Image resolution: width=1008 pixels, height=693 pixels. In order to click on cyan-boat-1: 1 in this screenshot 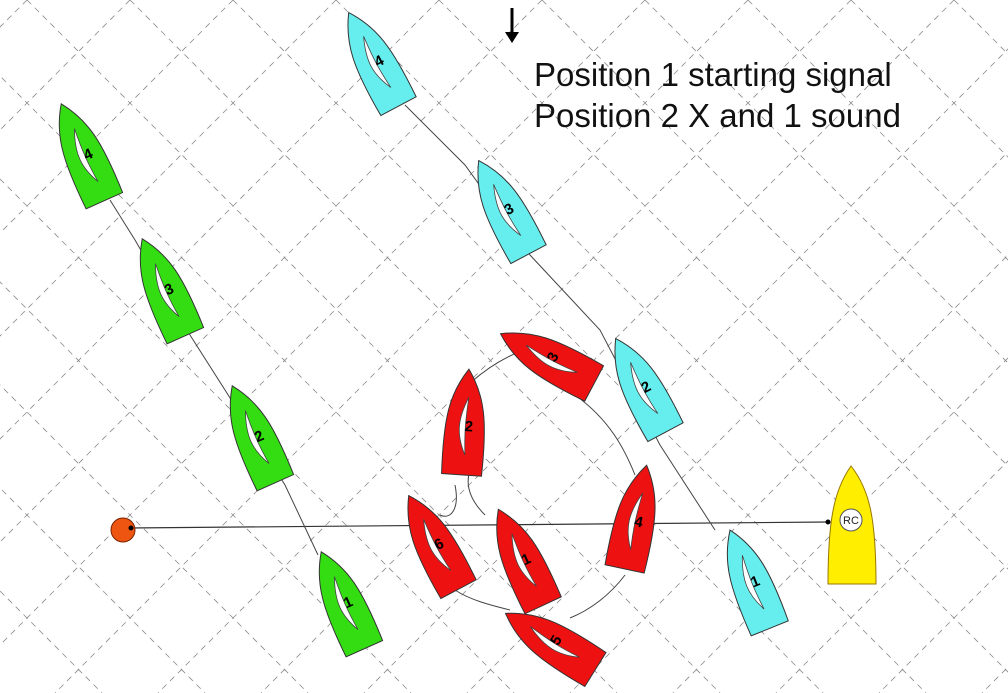, I will do `click(757, 583)`.